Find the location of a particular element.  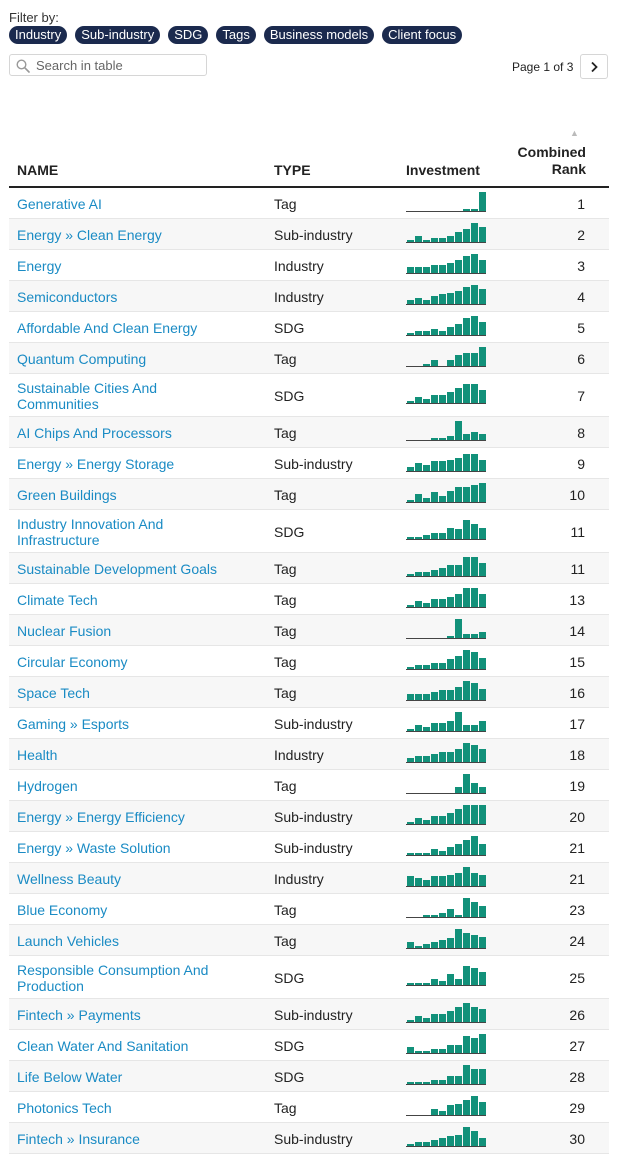

row-rank: 20 is located at coordinates (577, 817).